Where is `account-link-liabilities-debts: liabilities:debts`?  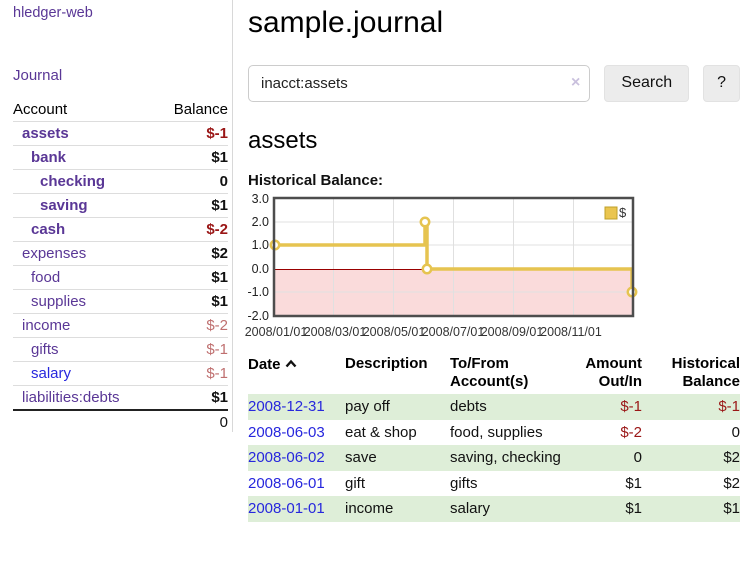 account-link-liabilities-debts: liabilities:debts is located at coordinates (71, 397).